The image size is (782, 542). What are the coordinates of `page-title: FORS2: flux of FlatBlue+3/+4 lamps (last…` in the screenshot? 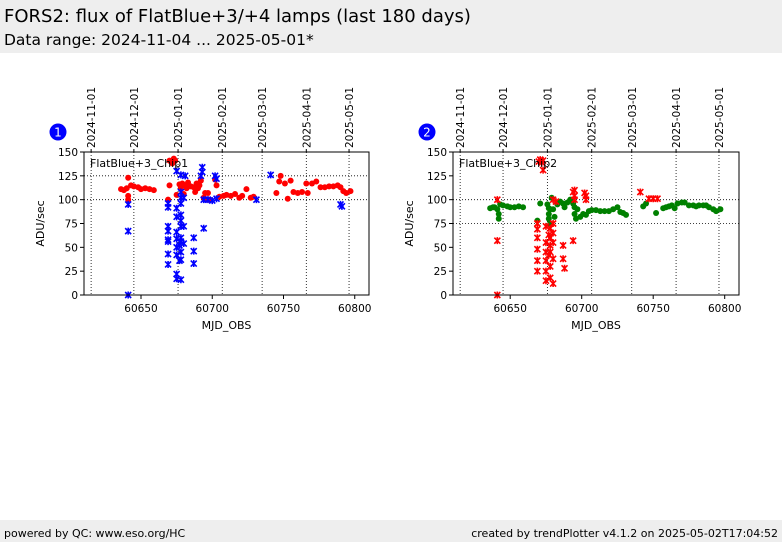 It's located at (237, 16).